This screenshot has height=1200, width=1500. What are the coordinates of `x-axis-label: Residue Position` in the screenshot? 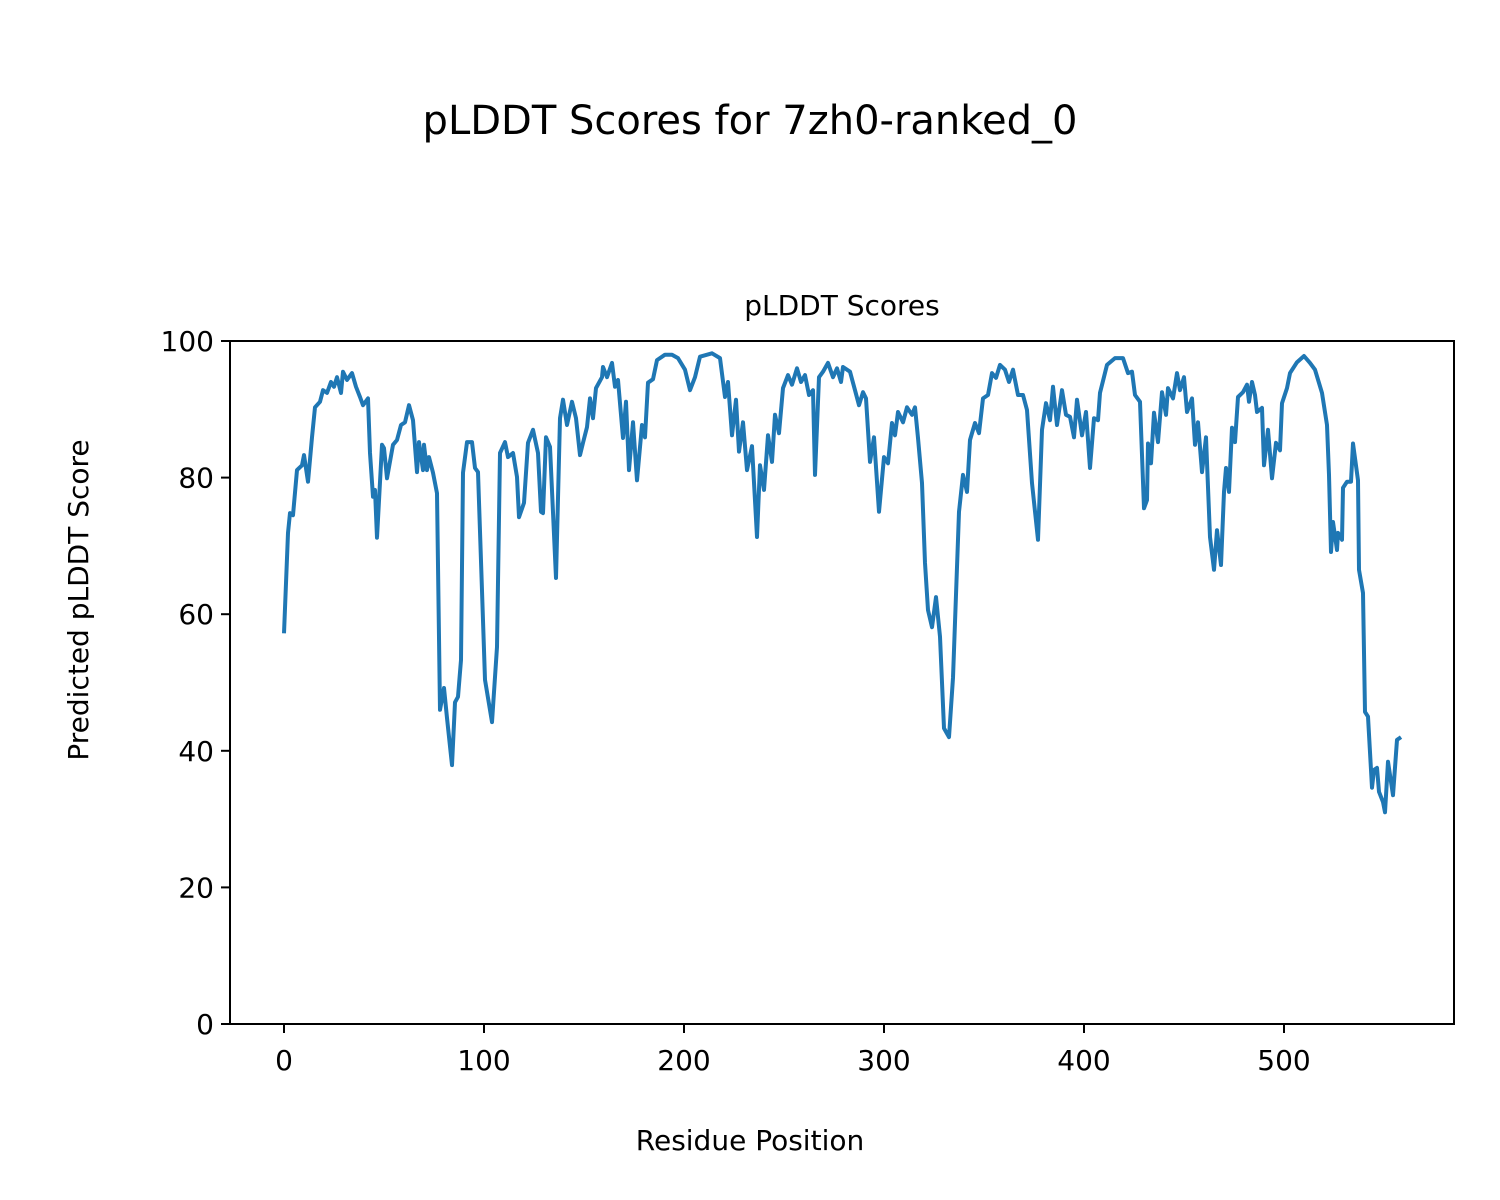 It's located at (750, 1140).